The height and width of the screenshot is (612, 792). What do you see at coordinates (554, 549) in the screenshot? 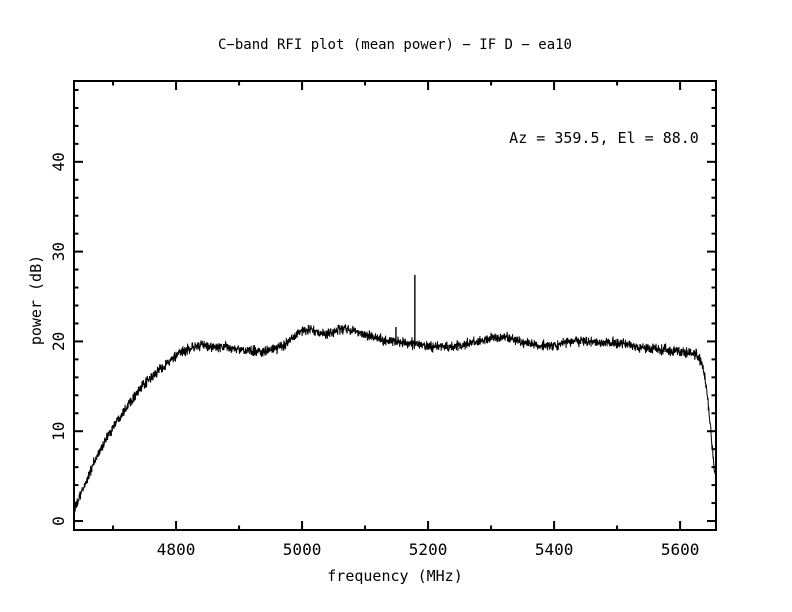
I see `x-tick-label: 5400` at bounding box center [554, 549].